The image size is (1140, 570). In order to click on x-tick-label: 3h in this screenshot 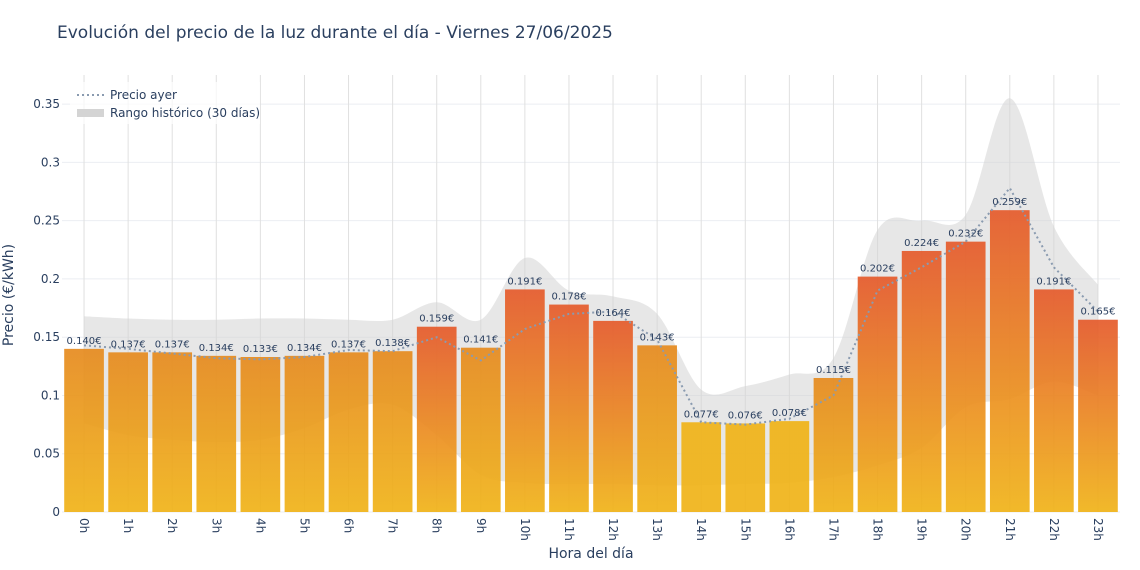, I will do `click(216, 525)`.